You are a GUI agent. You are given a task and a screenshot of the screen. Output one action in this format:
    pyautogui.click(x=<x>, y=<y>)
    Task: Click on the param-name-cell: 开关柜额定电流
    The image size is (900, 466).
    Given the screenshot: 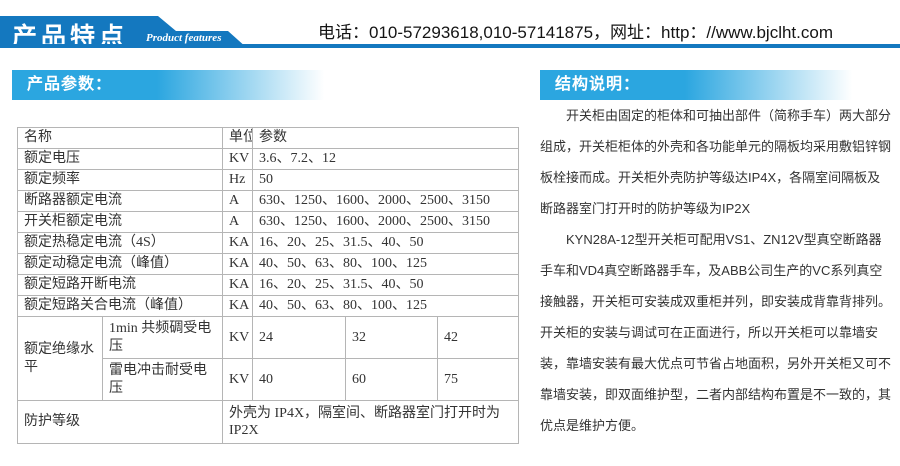 What is the action you would take?
    pyautogui.click(x=120, y=222)
    